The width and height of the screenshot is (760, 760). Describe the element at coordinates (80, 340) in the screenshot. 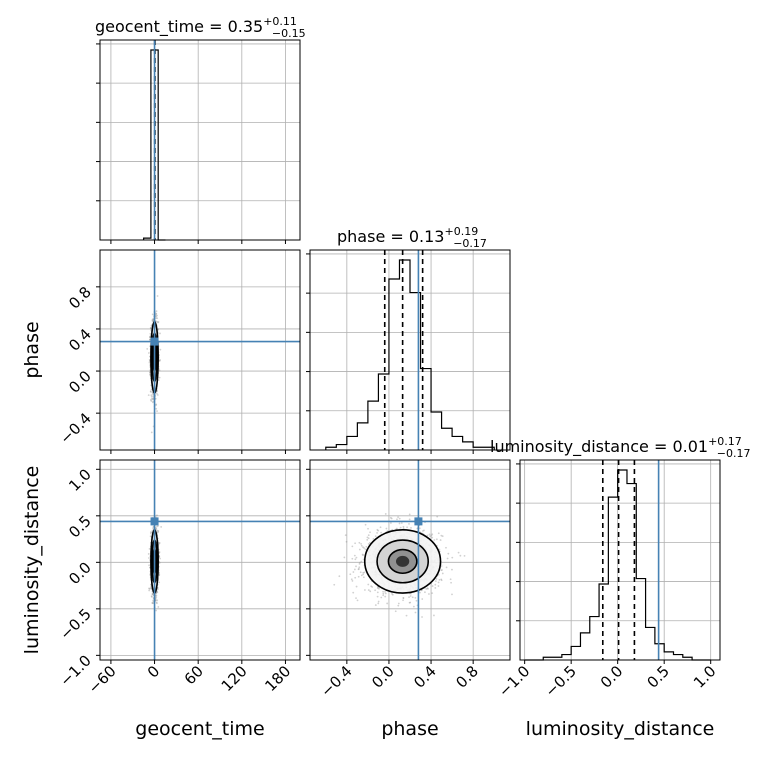

I see `tick-label-y: 0.4` at that location.